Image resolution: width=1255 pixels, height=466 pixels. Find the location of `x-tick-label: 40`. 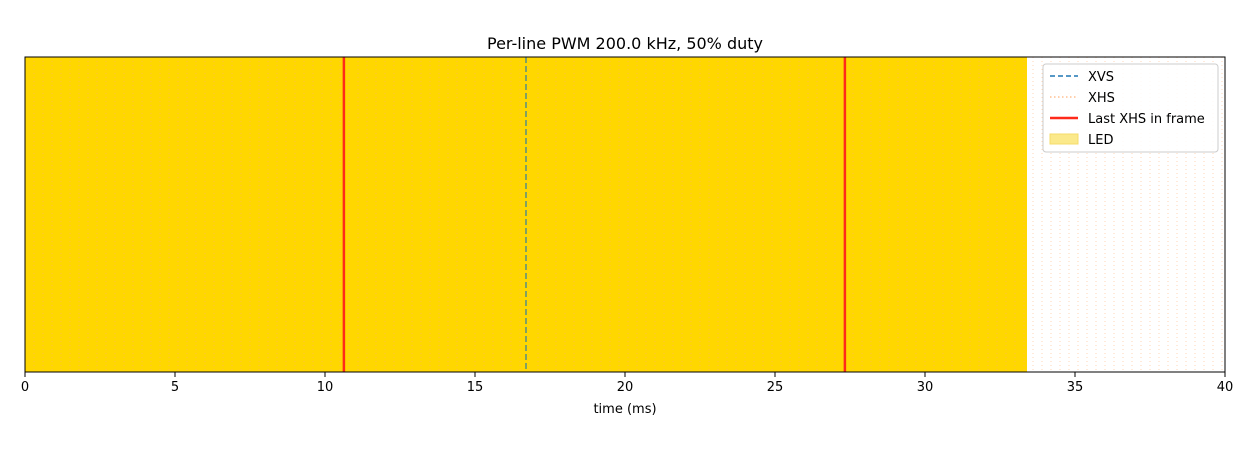

x-tick-label: 40 is located at coordinates (1225, 387).